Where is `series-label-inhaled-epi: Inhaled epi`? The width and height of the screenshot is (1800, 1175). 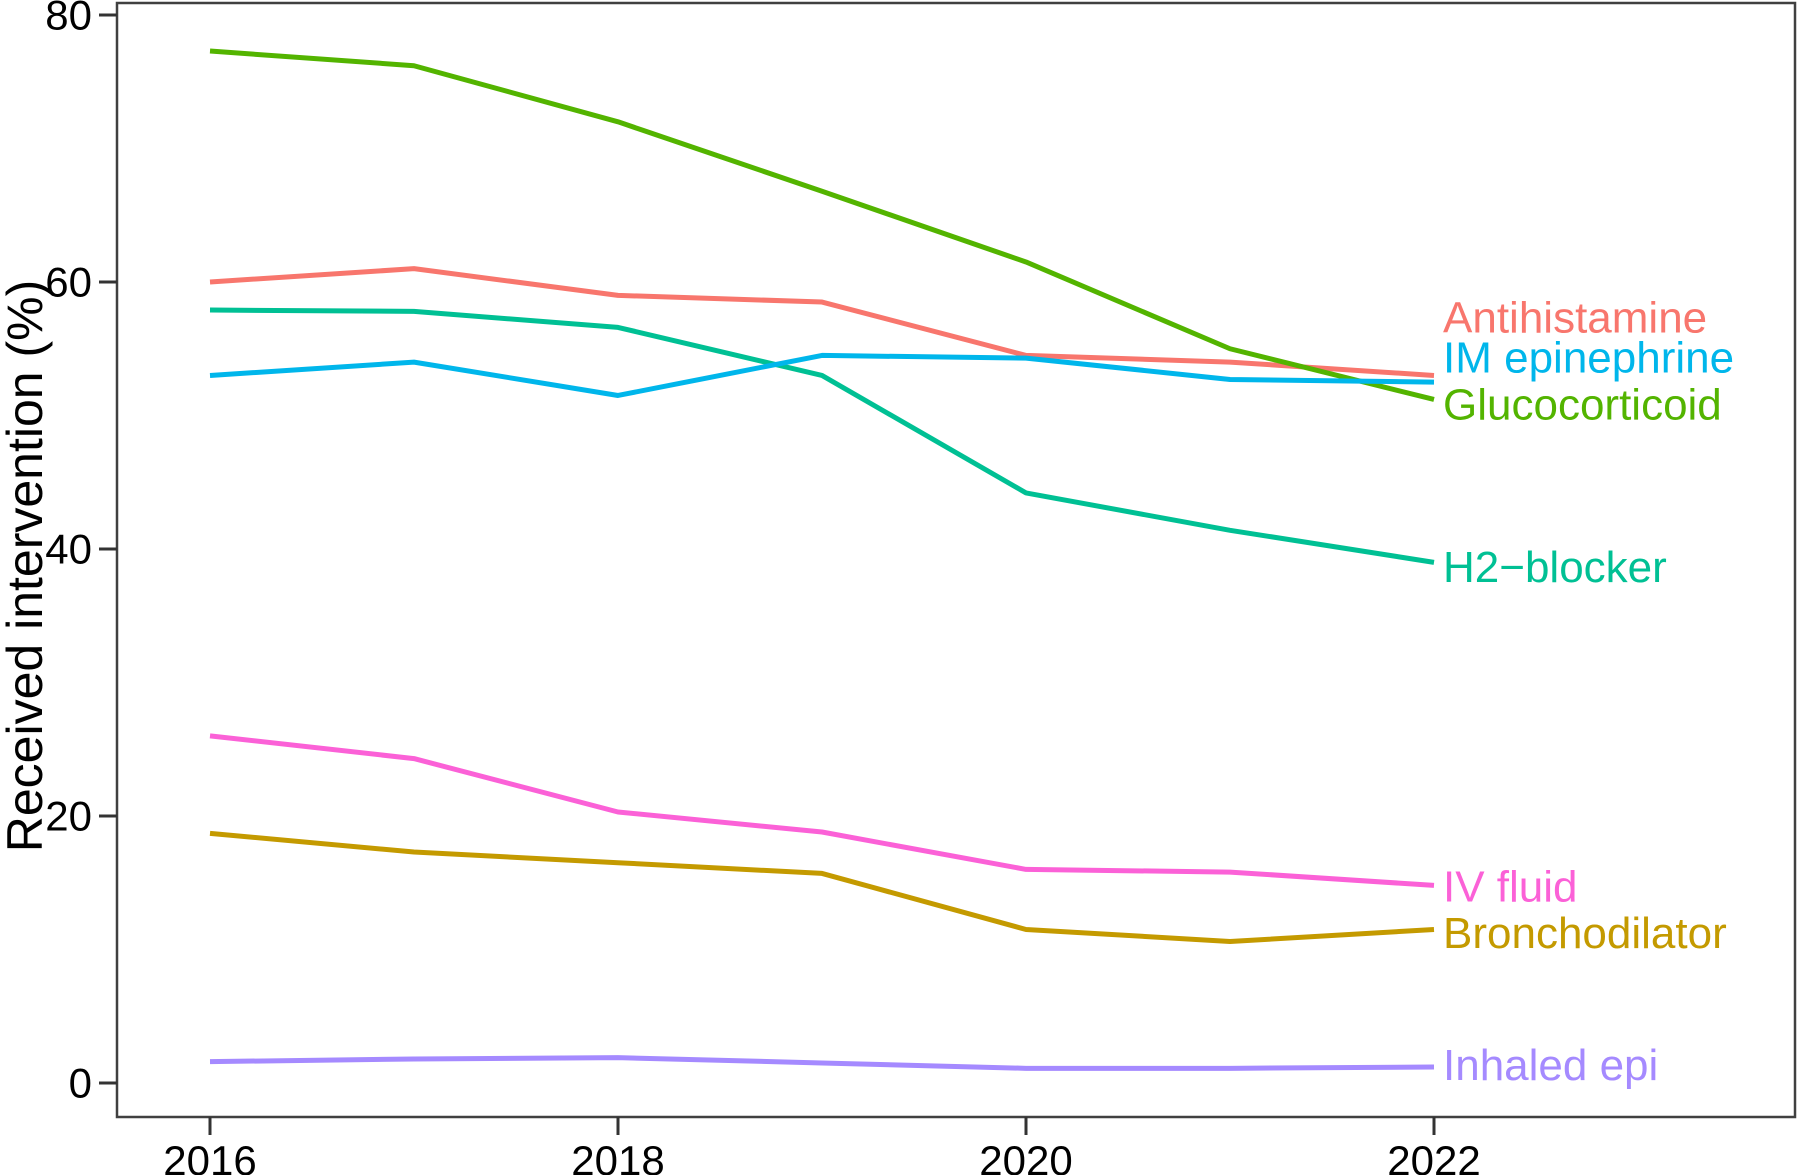
series-label-inhaled-epi: Inhaled epi is located at coordinates (1550, 1065).